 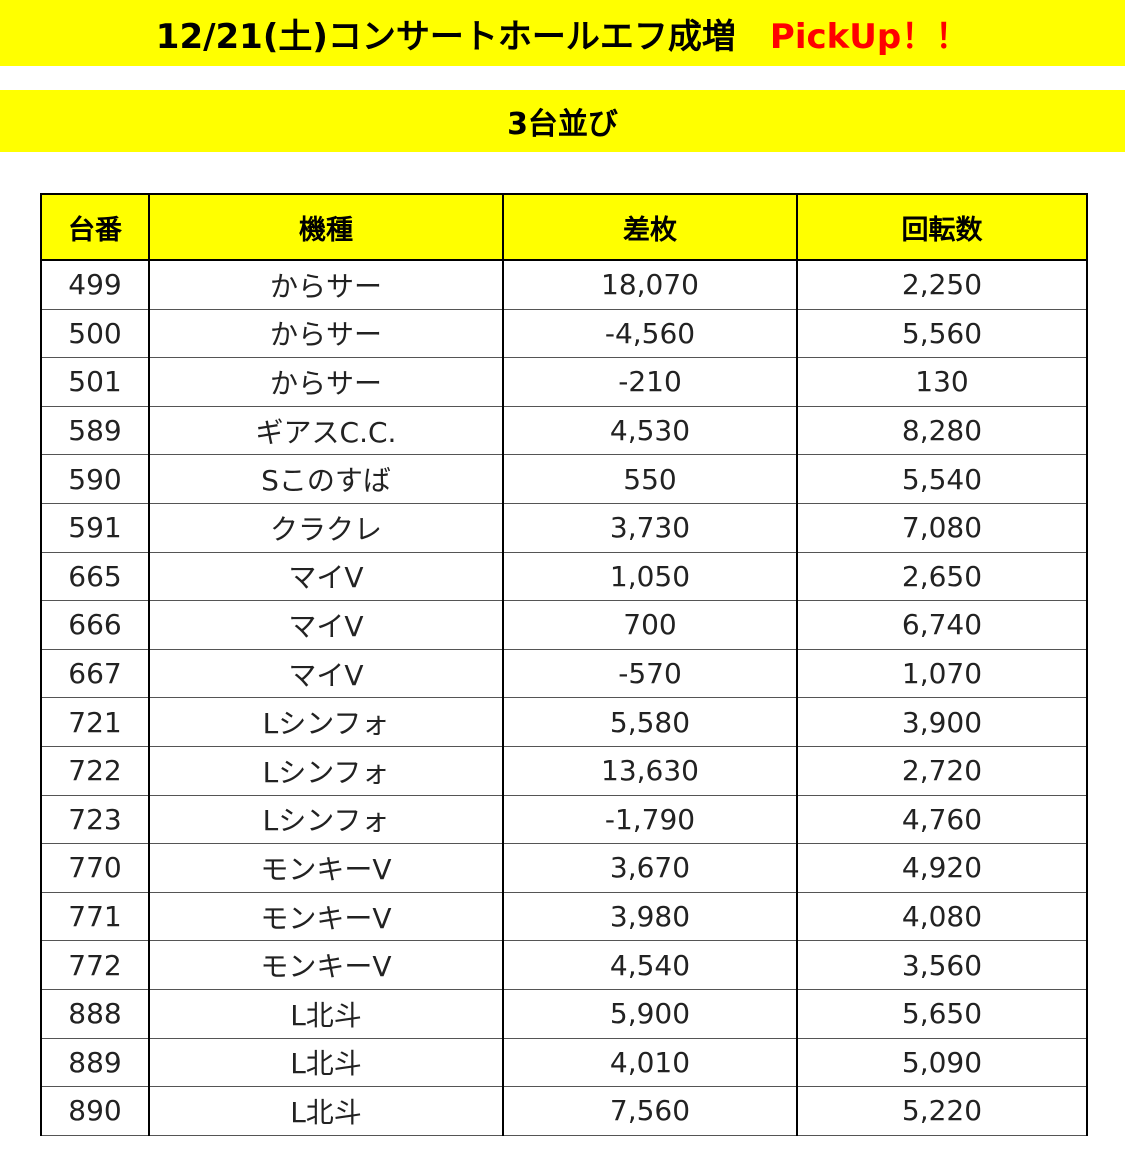 I want to click on cell-machine-number: 501, so click(x=95, y=382).